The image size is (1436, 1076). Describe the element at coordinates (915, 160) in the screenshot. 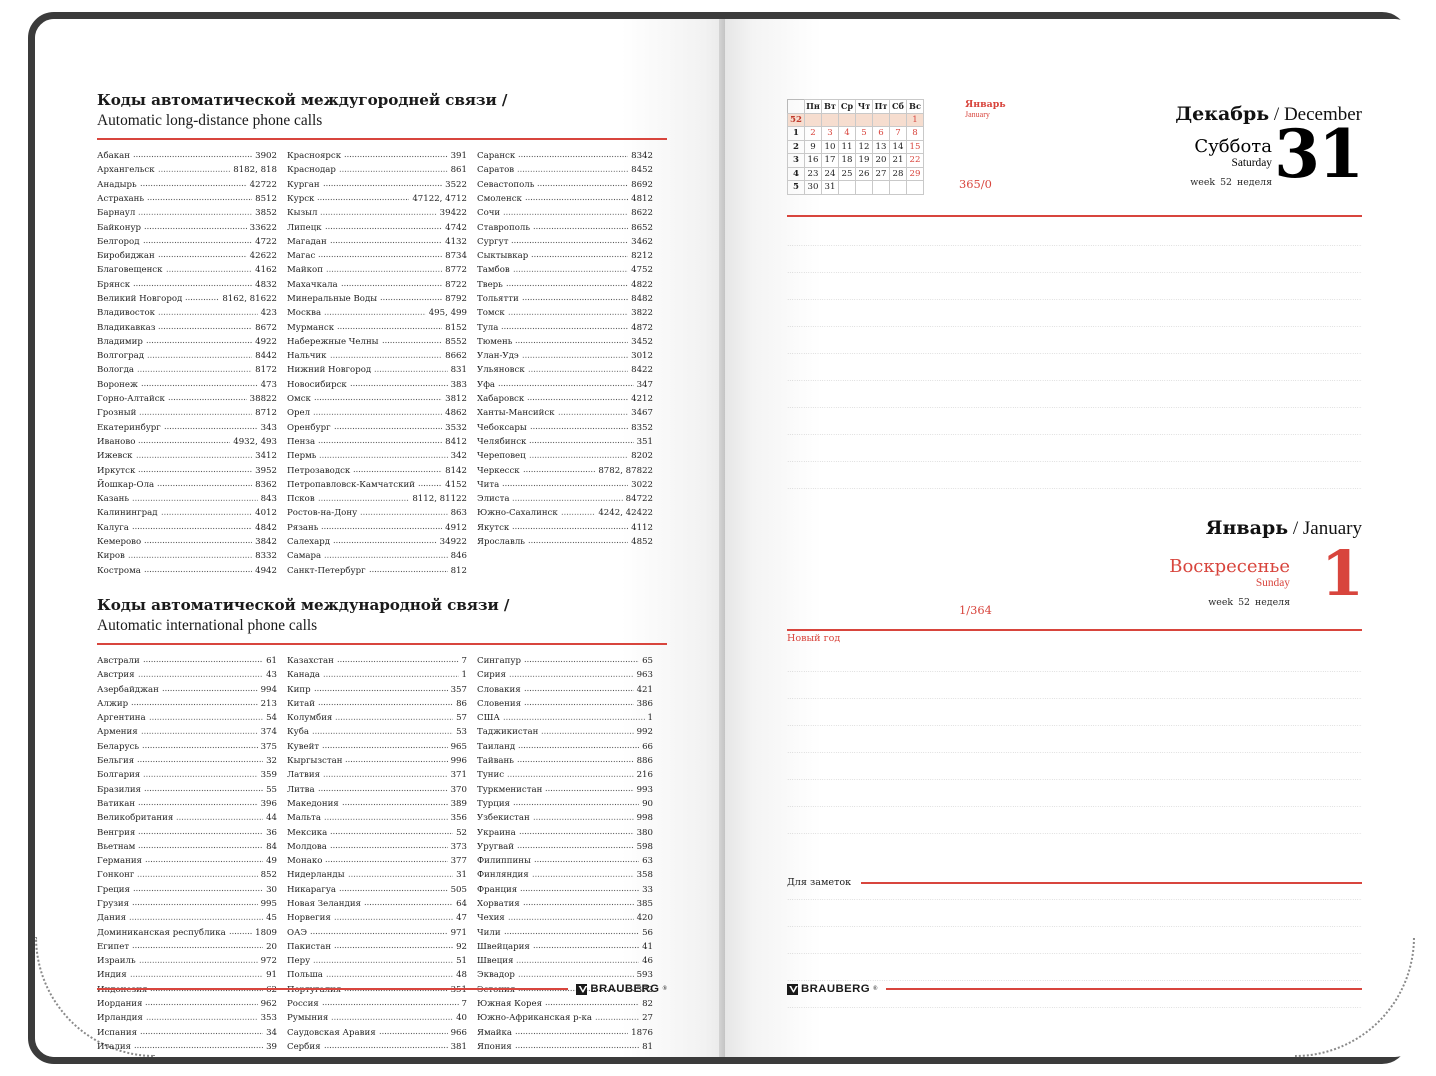

I see `minical-day-cell: 22` at that location.